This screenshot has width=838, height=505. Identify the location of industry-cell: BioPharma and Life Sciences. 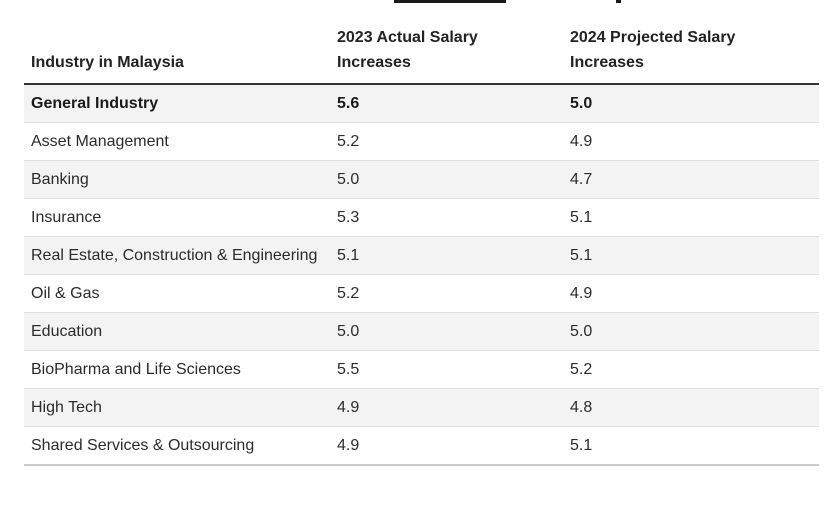
(177, 369).